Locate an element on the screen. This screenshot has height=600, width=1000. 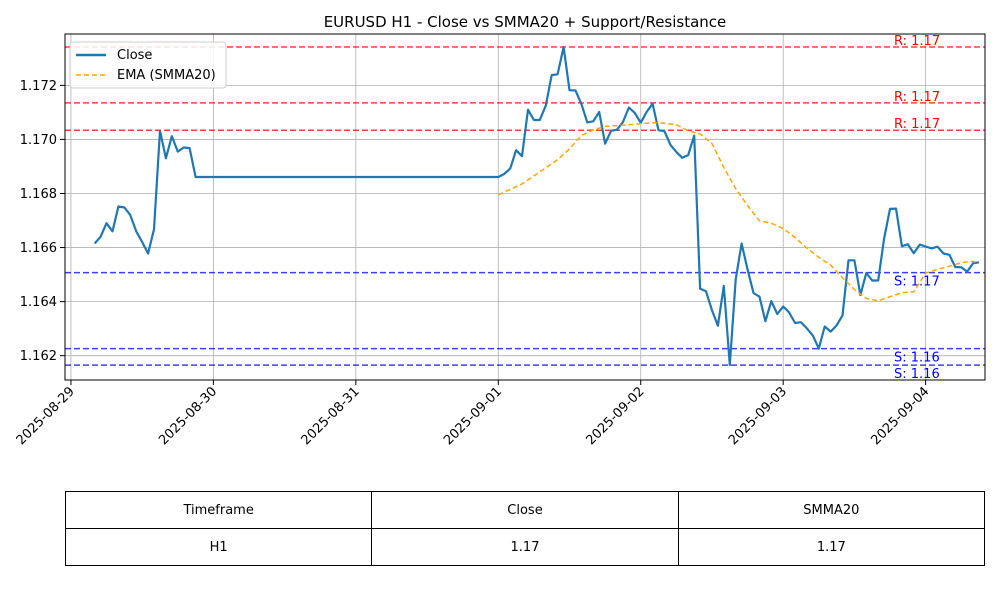
ema-line is located at coordinates (738, 211).